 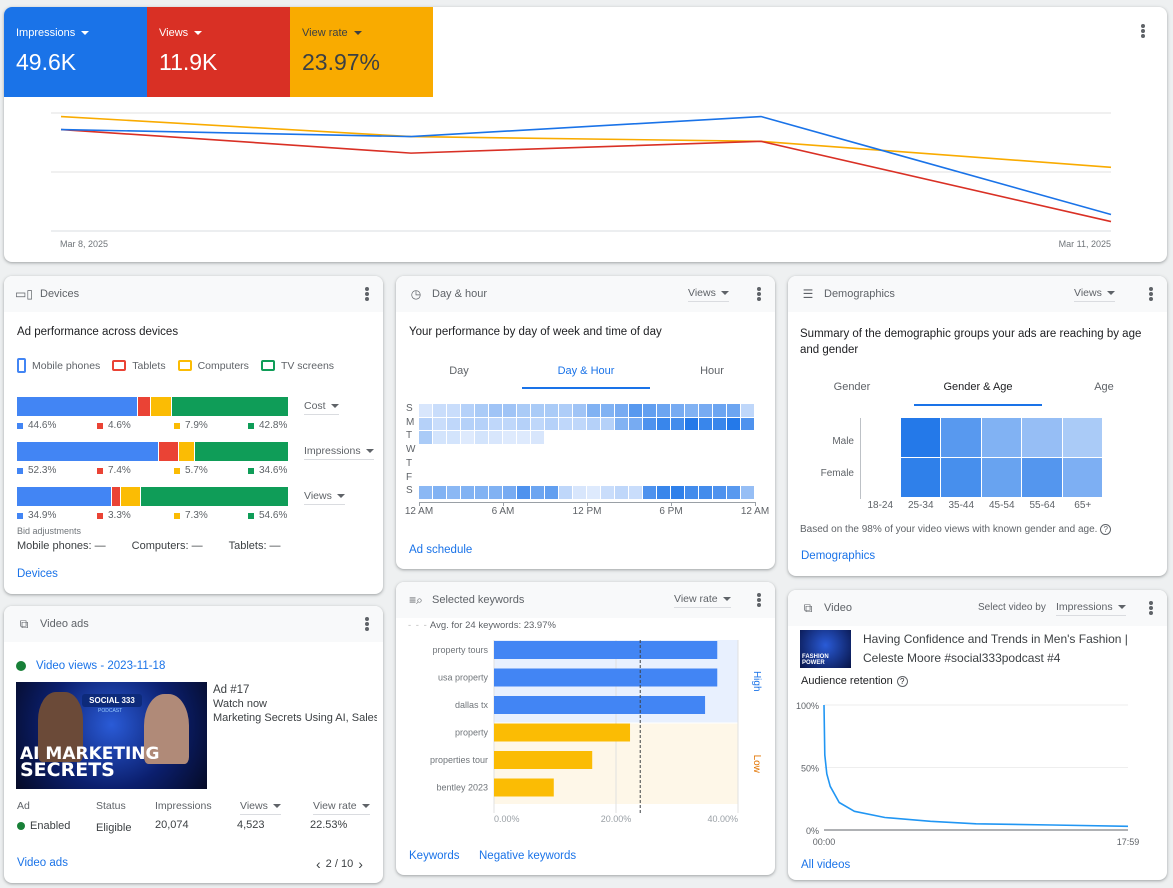 I want to click on host-figure, so click(x=60, y=727).